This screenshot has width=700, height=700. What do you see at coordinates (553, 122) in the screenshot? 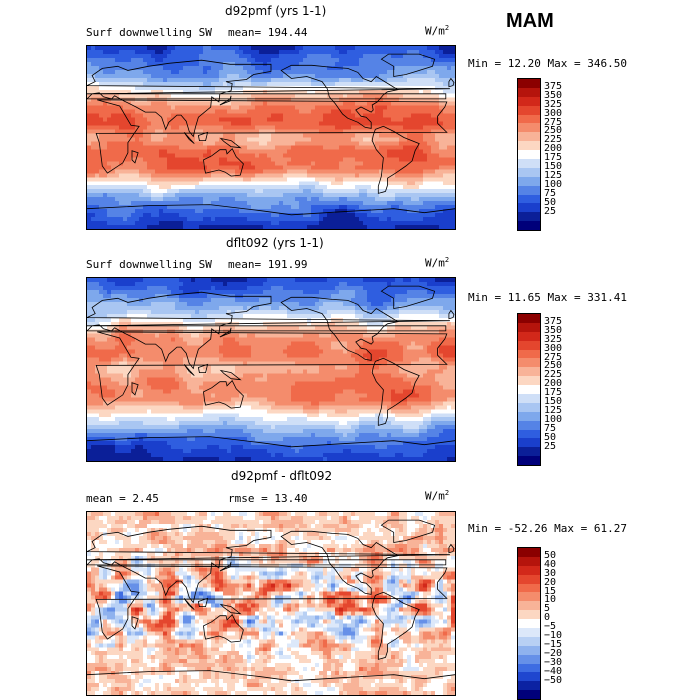
I see `panel1-colorbar-label: 275` at bounding box center [553, 122].